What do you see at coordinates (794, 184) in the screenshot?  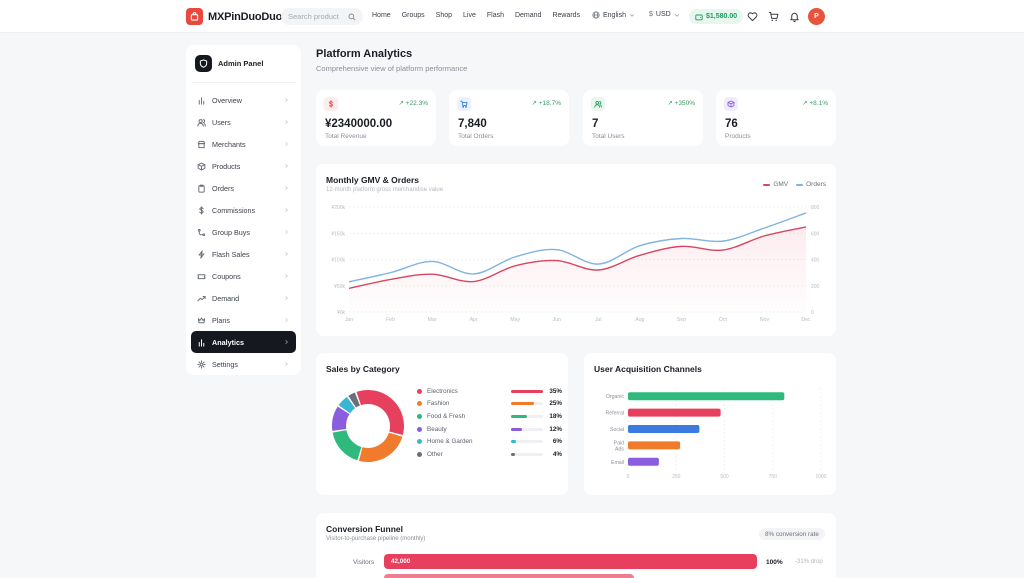 I see `gmv-chart-legend: GMV Orders` at bounding box center [794, 184].